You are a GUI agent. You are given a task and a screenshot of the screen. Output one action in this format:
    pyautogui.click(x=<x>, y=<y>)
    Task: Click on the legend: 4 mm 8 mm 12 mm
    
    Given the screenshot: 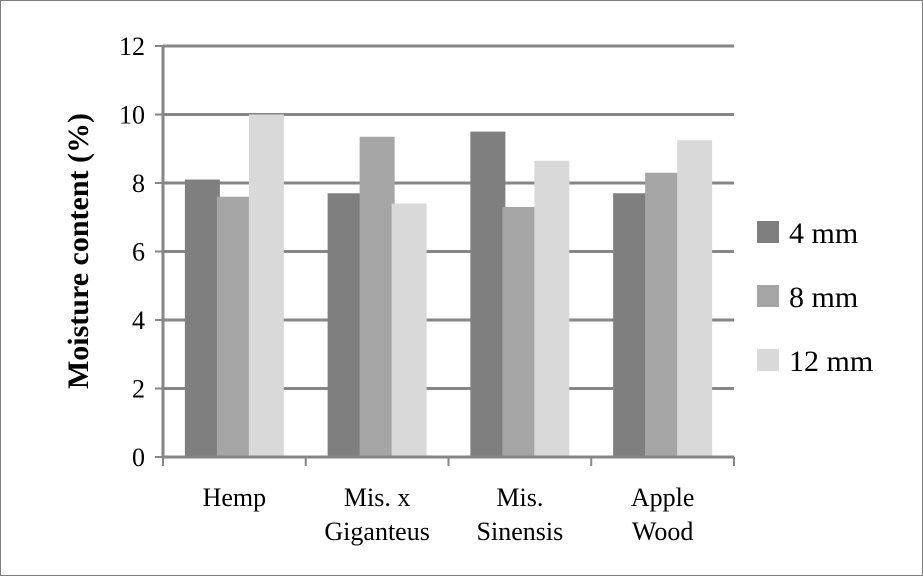 What is the action you would take?
    pyautogui.click(x=815, y=297)
    